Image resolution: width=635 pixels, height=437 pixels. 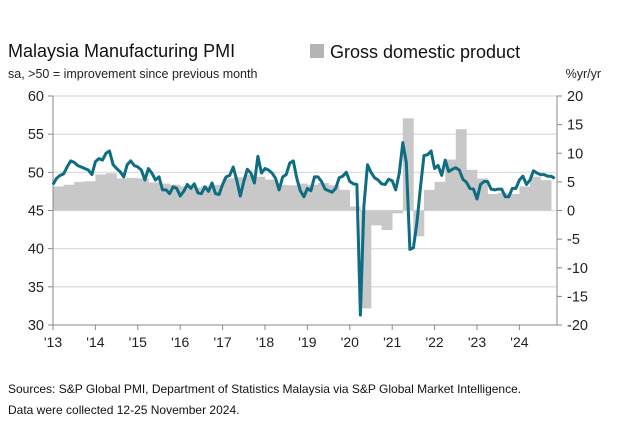 What do you see at coordinates (577, 297) in the screenshot?
I see `right-tick-label: -15` at bounding box center [577, 297].